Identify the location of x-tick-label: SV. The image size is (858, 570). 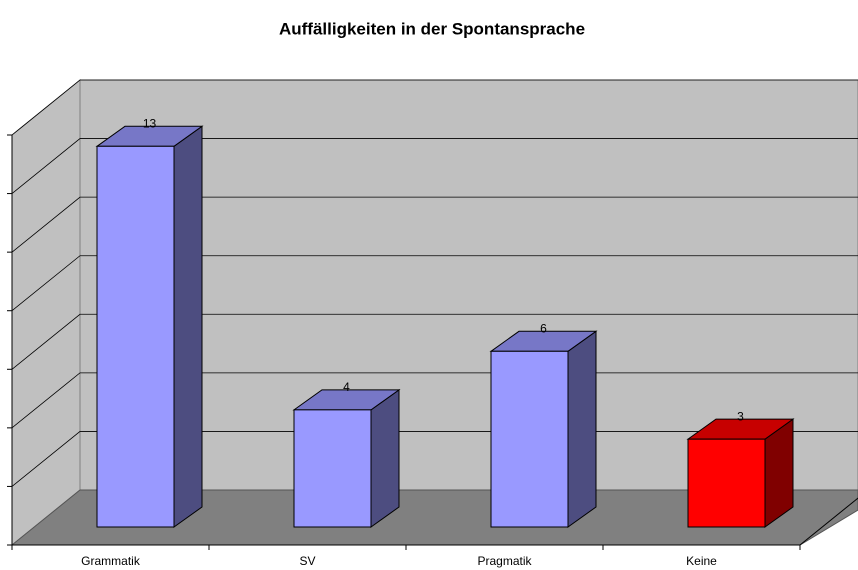
(307, 561).